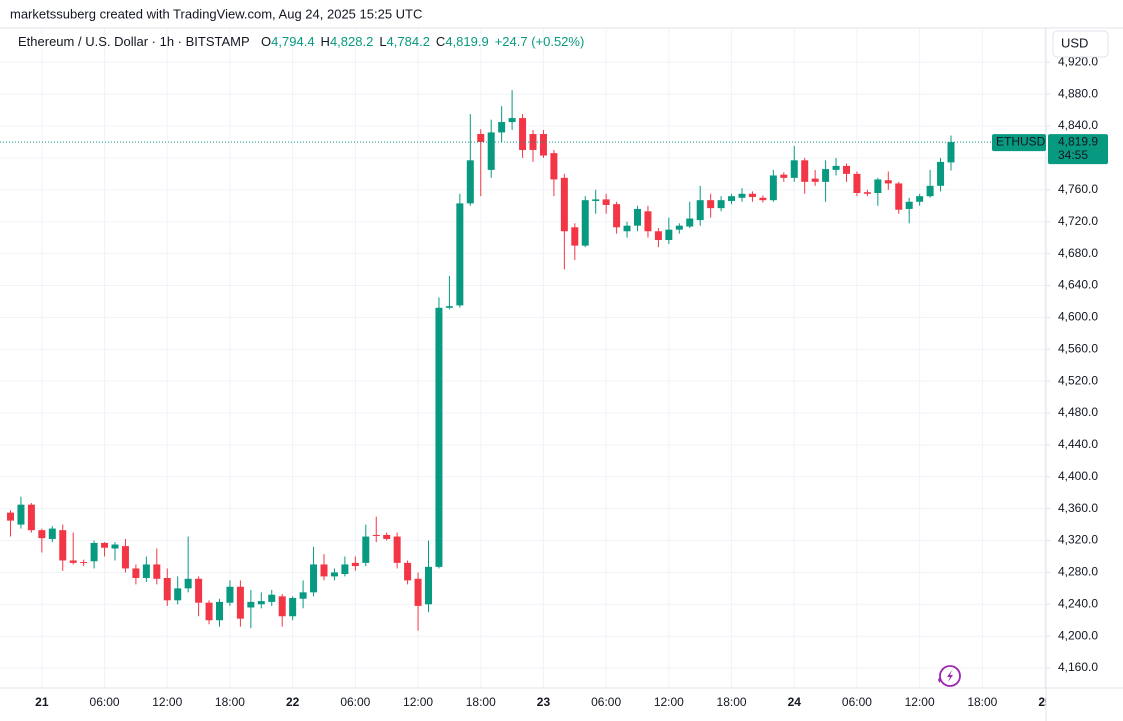  What do you see at coordinates (1078, 603) in the screenshot?
I see `y-tick-label: 4,240.0` at bounding box center [1078, 603].